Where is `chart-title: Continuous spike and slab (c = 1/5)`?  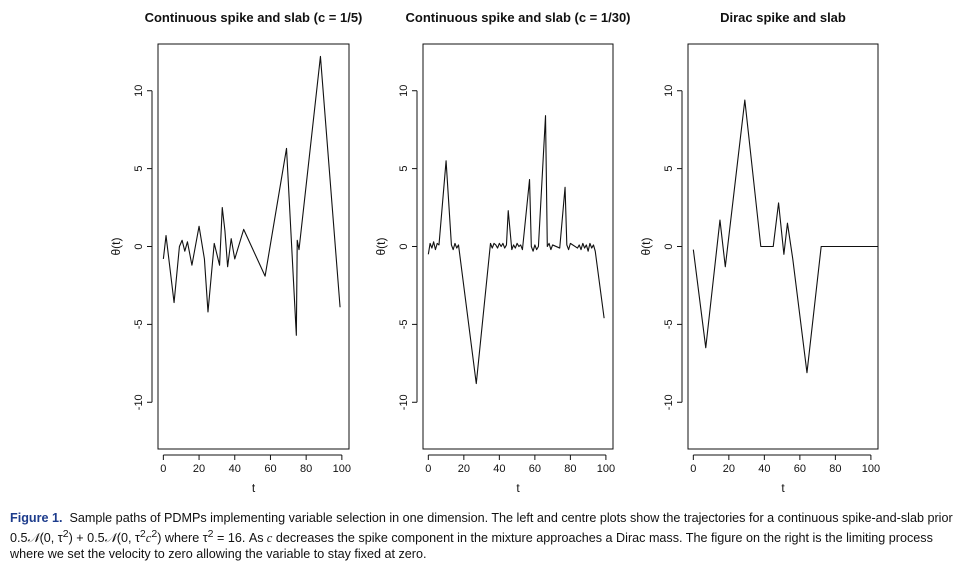
chart-title: Continuous spike and slab (c = 1/5) is located at coordinates (254, 17).